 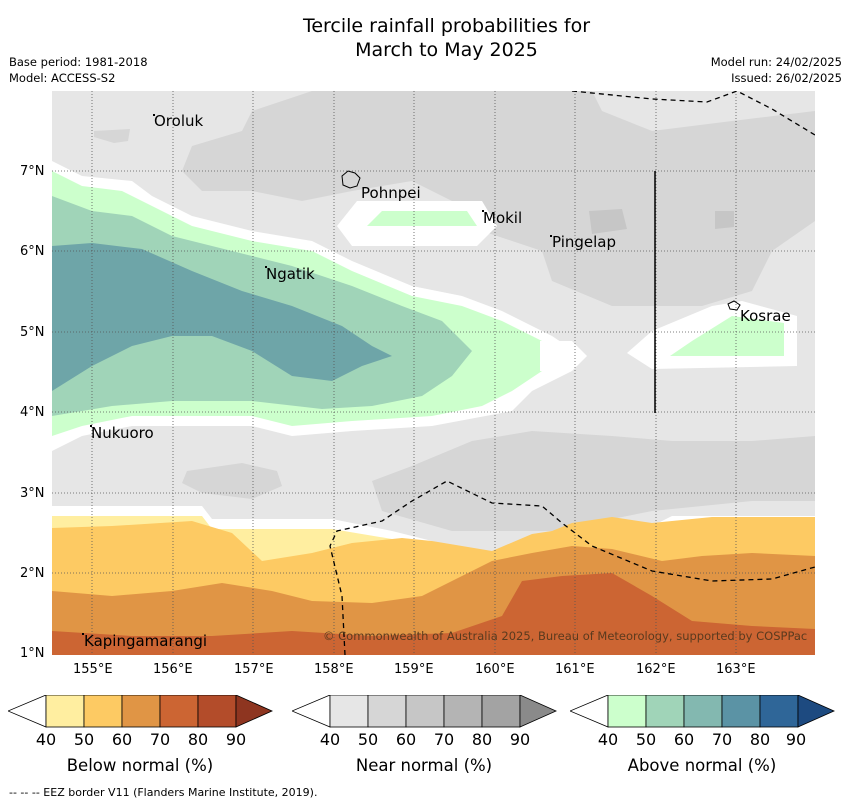 I want to click on y-tick-7n: 7°N, so click(x=32, y=171).